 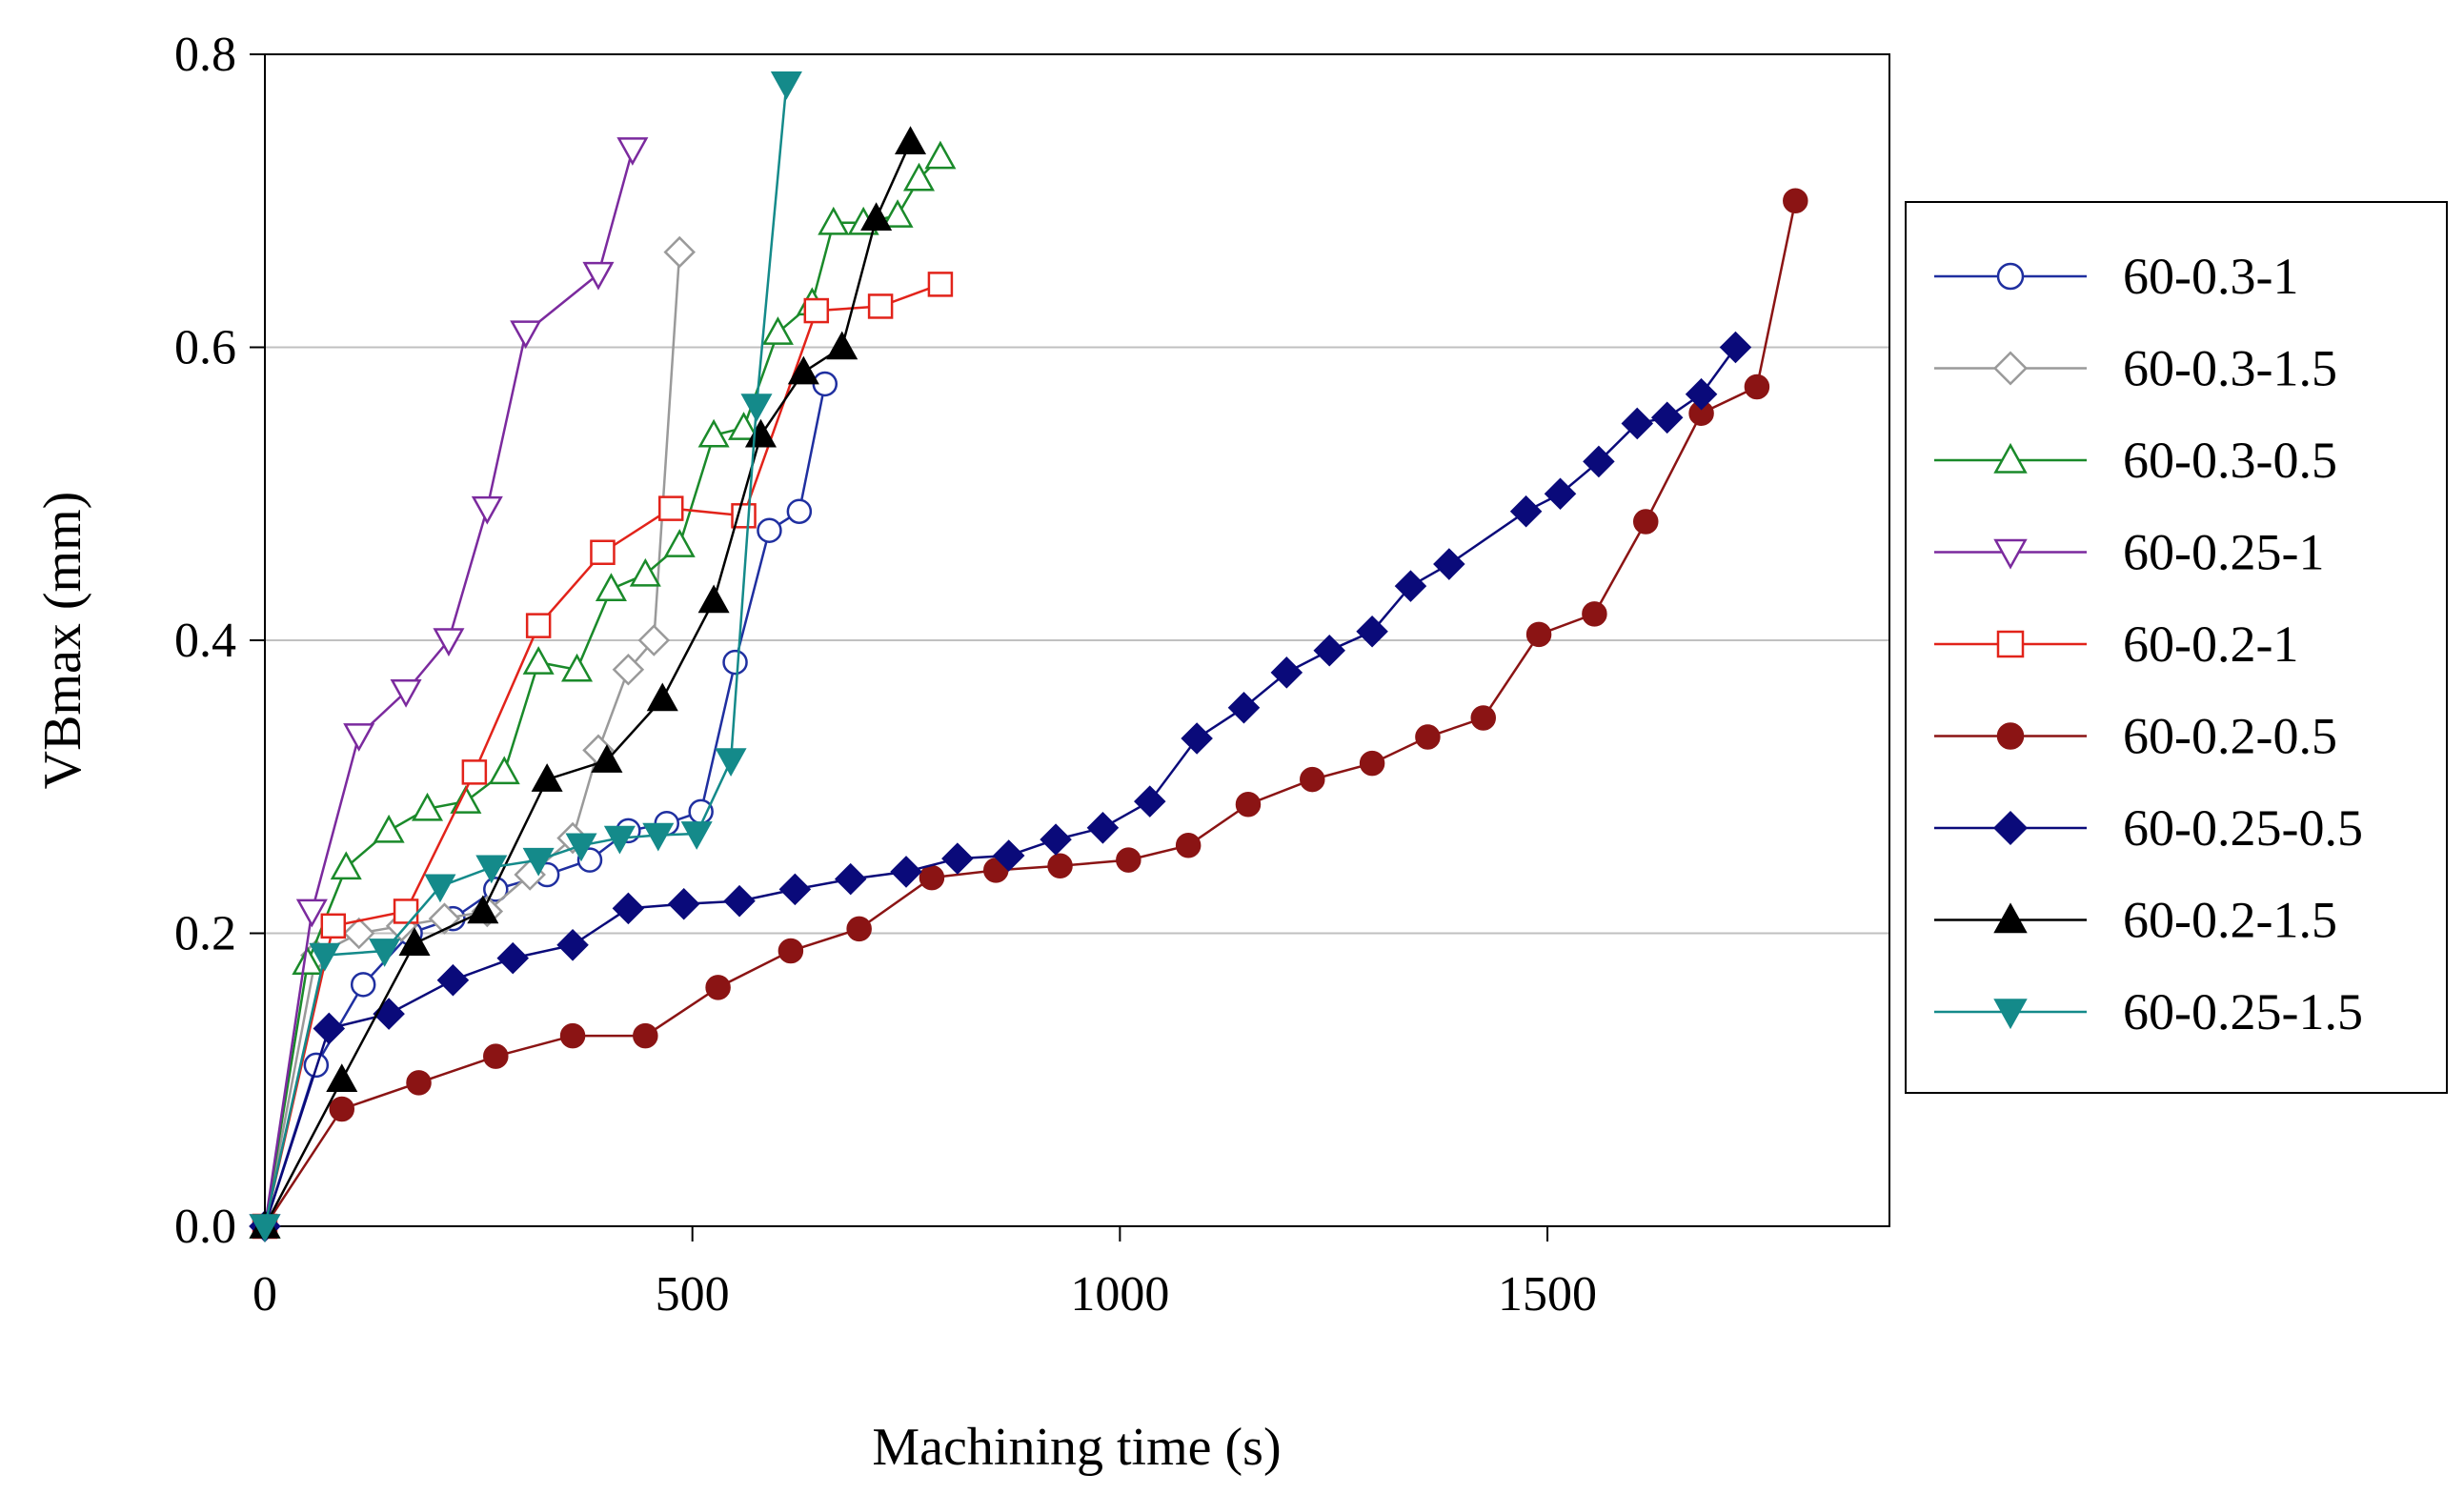 What do you see at coordinates (1548, 1294) in the screenshot?
I see `x-tick-label: 1500` at bounding box center [1548, 1294].